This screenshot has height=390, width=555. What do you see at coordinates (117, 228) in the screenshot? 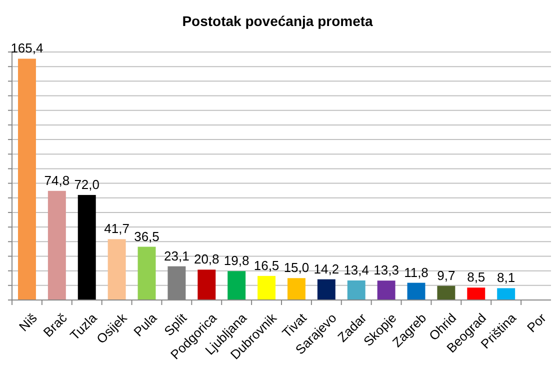
I see `data-label: 41,7` at bounding box center [117, 228].